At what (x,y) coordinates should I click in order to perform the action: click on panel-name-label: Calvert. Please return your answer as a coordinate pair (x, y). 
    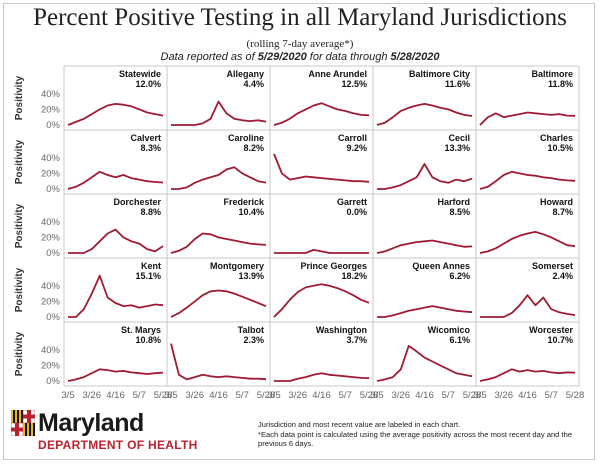
    Looking at the image, I should click on (145, 138).